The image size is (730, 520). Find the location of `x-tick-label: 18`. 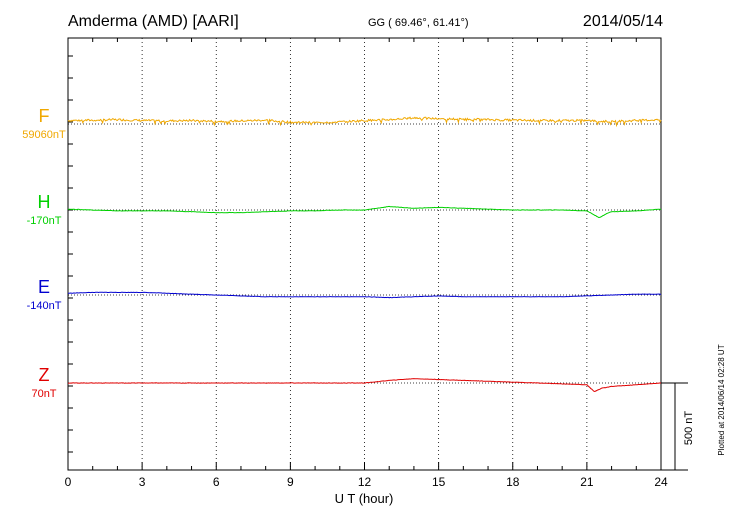

x-tick-label: 18 is located at coordinates (513, 482).